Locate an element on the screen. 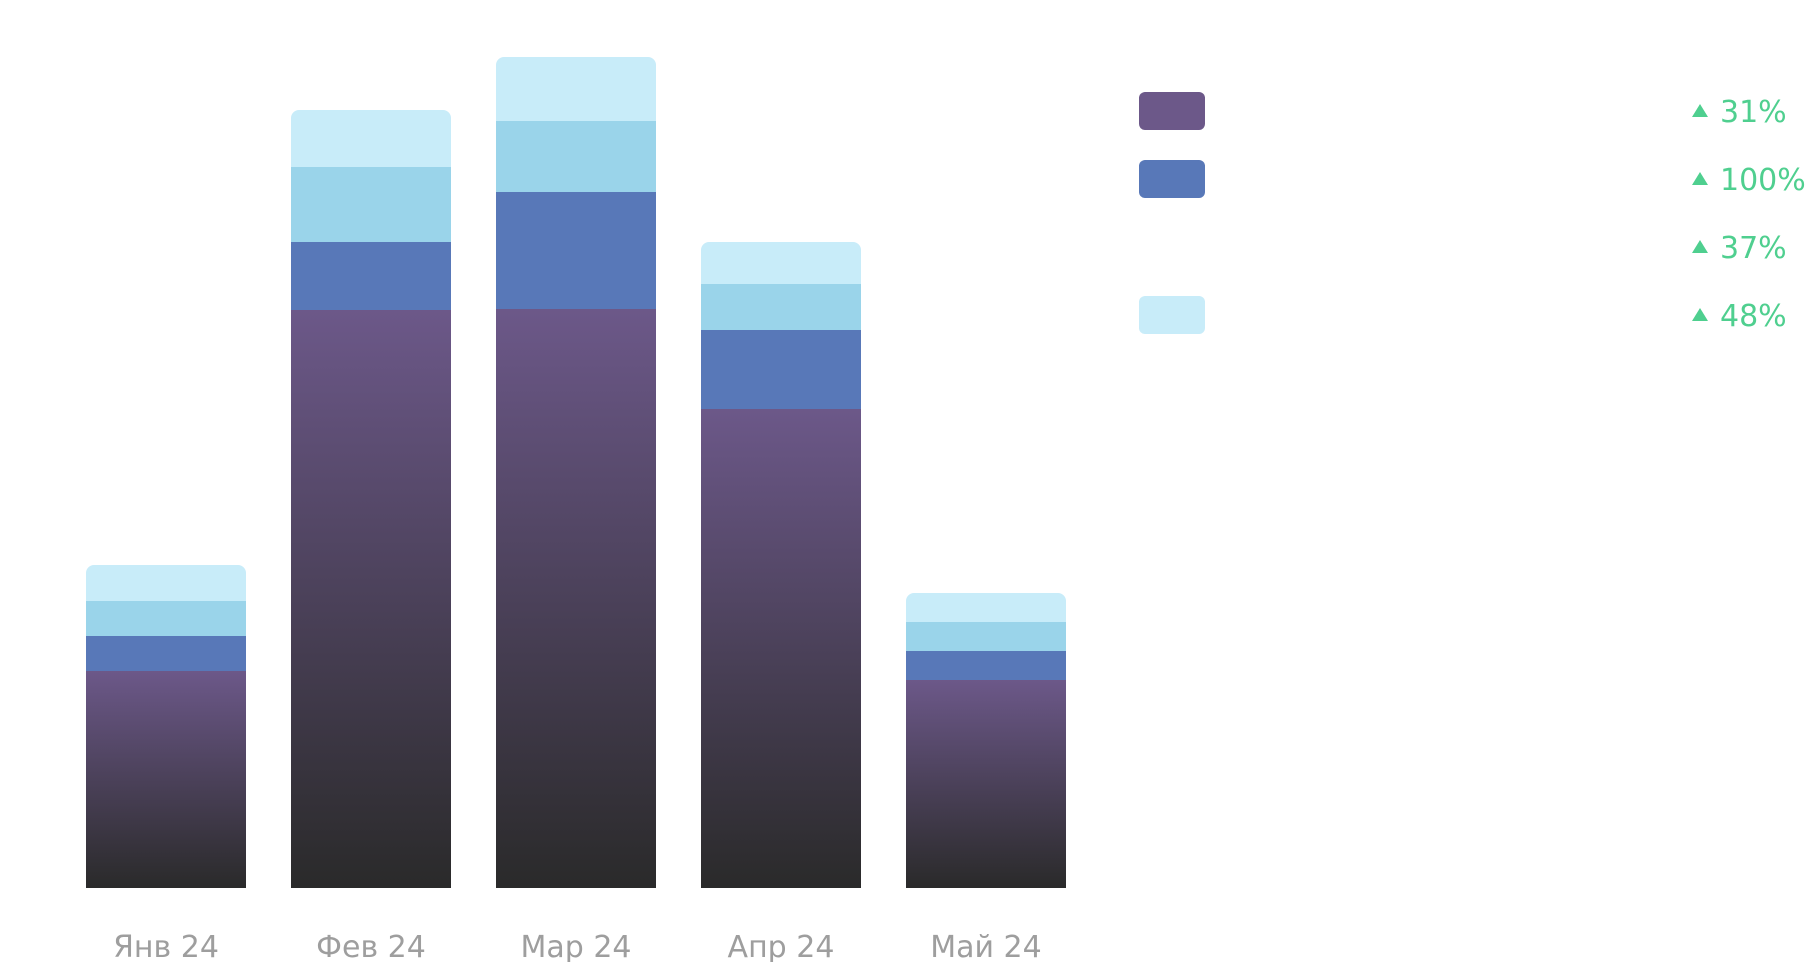  bar-segment-s4-c1 is located at coordinates (166, 583).